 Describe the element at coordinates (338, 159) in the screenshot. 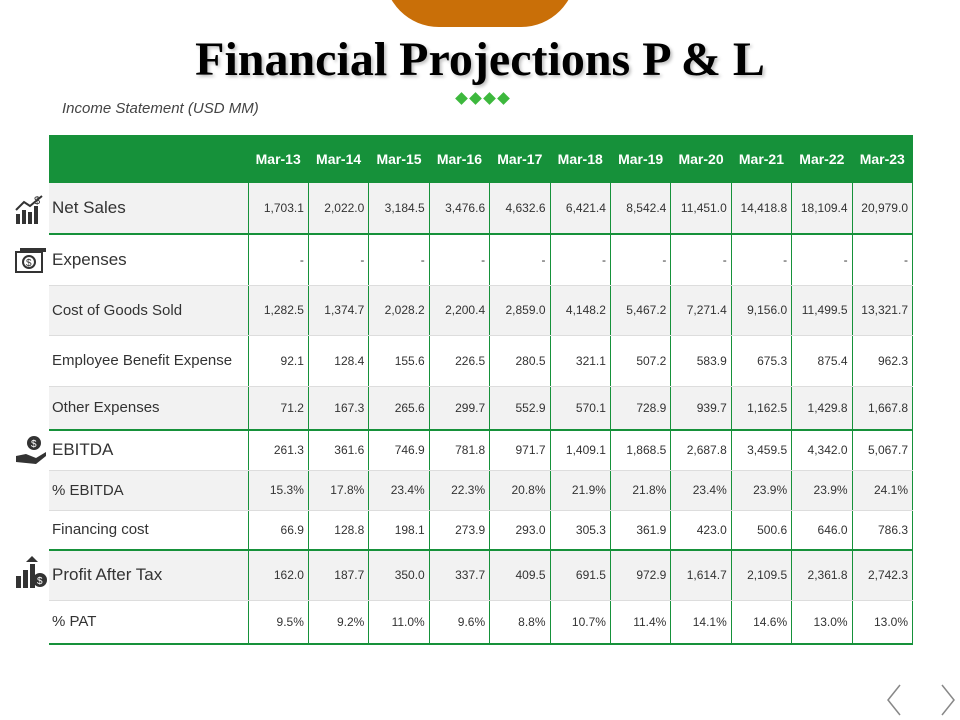

I see `column-header: Mar-14` at that location.